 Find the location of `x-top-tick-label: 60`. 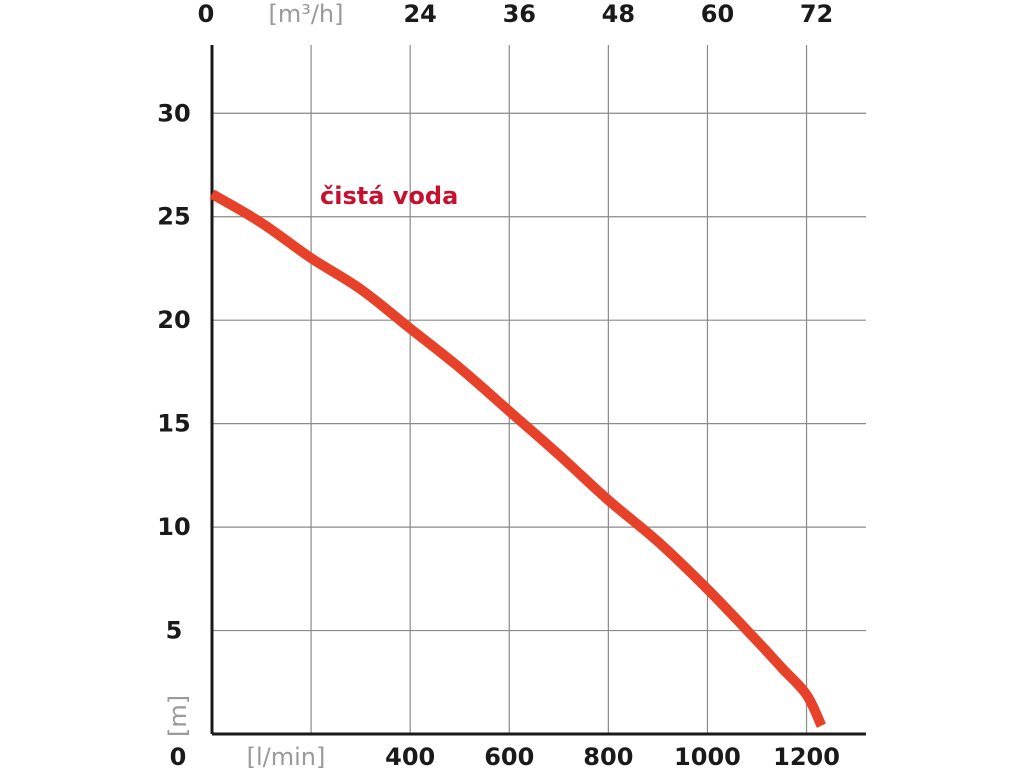

x-top-tick-label: 60 is located at coordinates (717, 14).